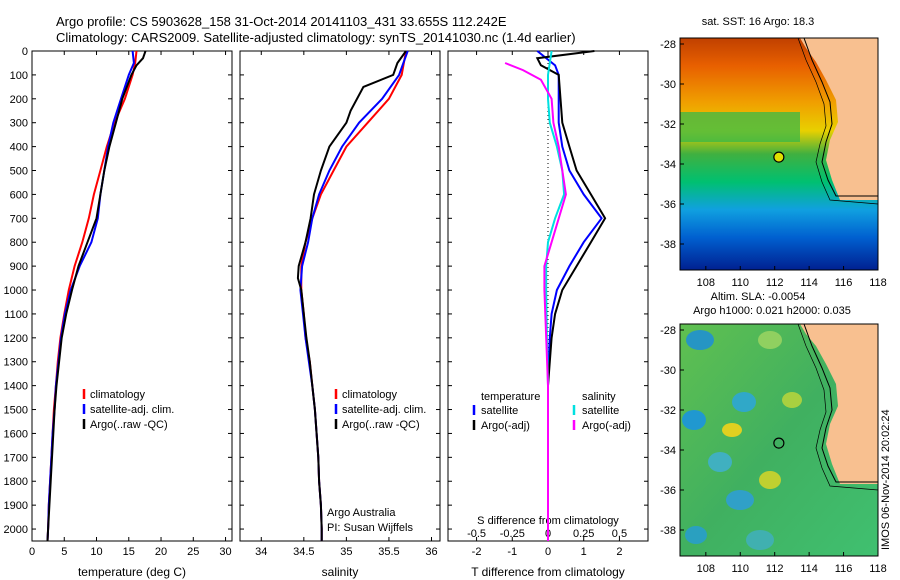  Describe the element at coordinates (548, 572) in the screenshot. I see `x-axis-label: T difference from climatology` at that location.